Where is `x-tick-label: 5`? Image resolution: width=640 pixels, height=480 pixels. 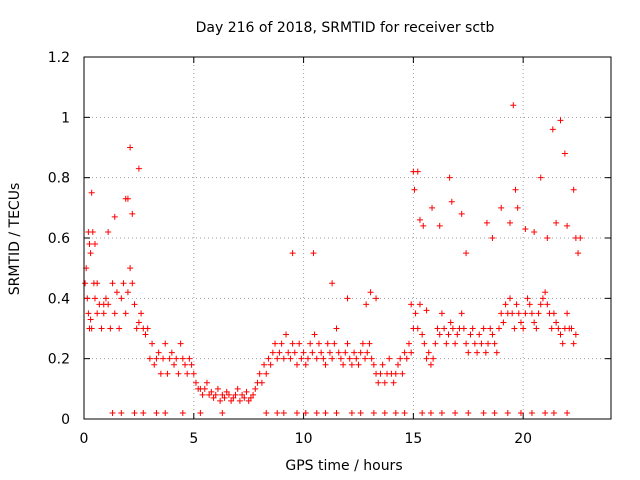 x-tick-label: 5 is located at coordinates (193, 439).